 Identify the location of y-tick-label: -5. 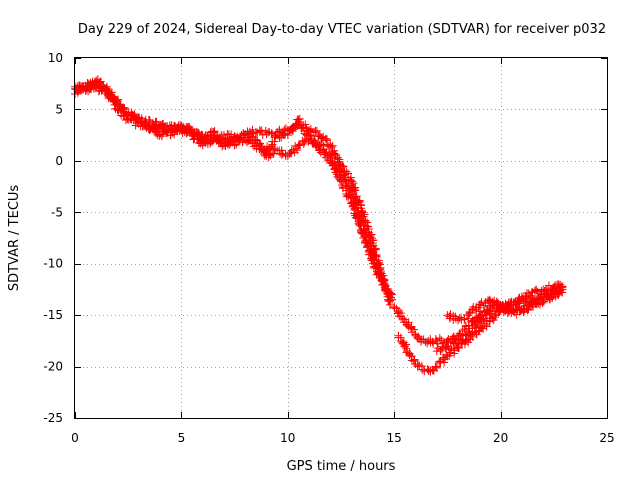
(57, 212).